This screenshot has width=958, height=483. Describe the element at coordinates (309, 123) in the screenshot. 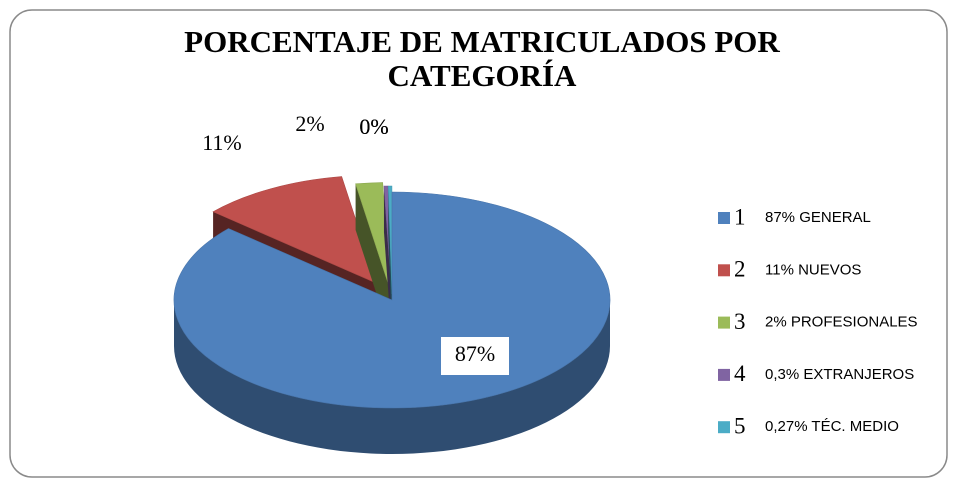

I see `data-label: 2%` at that location.